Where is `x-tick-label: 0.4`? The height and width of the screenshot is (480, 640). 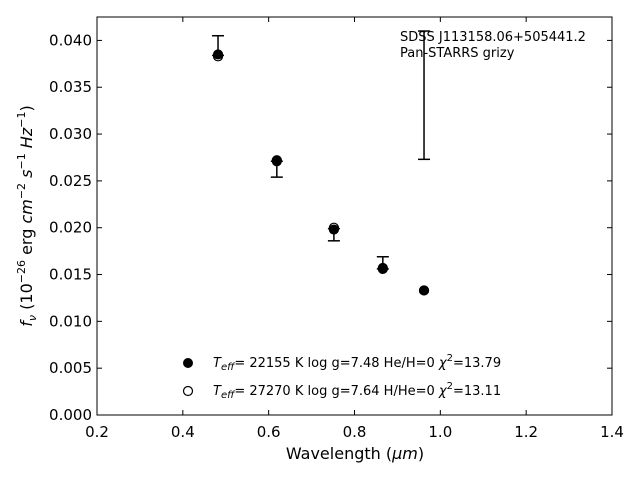 x-tick-label: 0.4 is located at coordinates (183, 432).